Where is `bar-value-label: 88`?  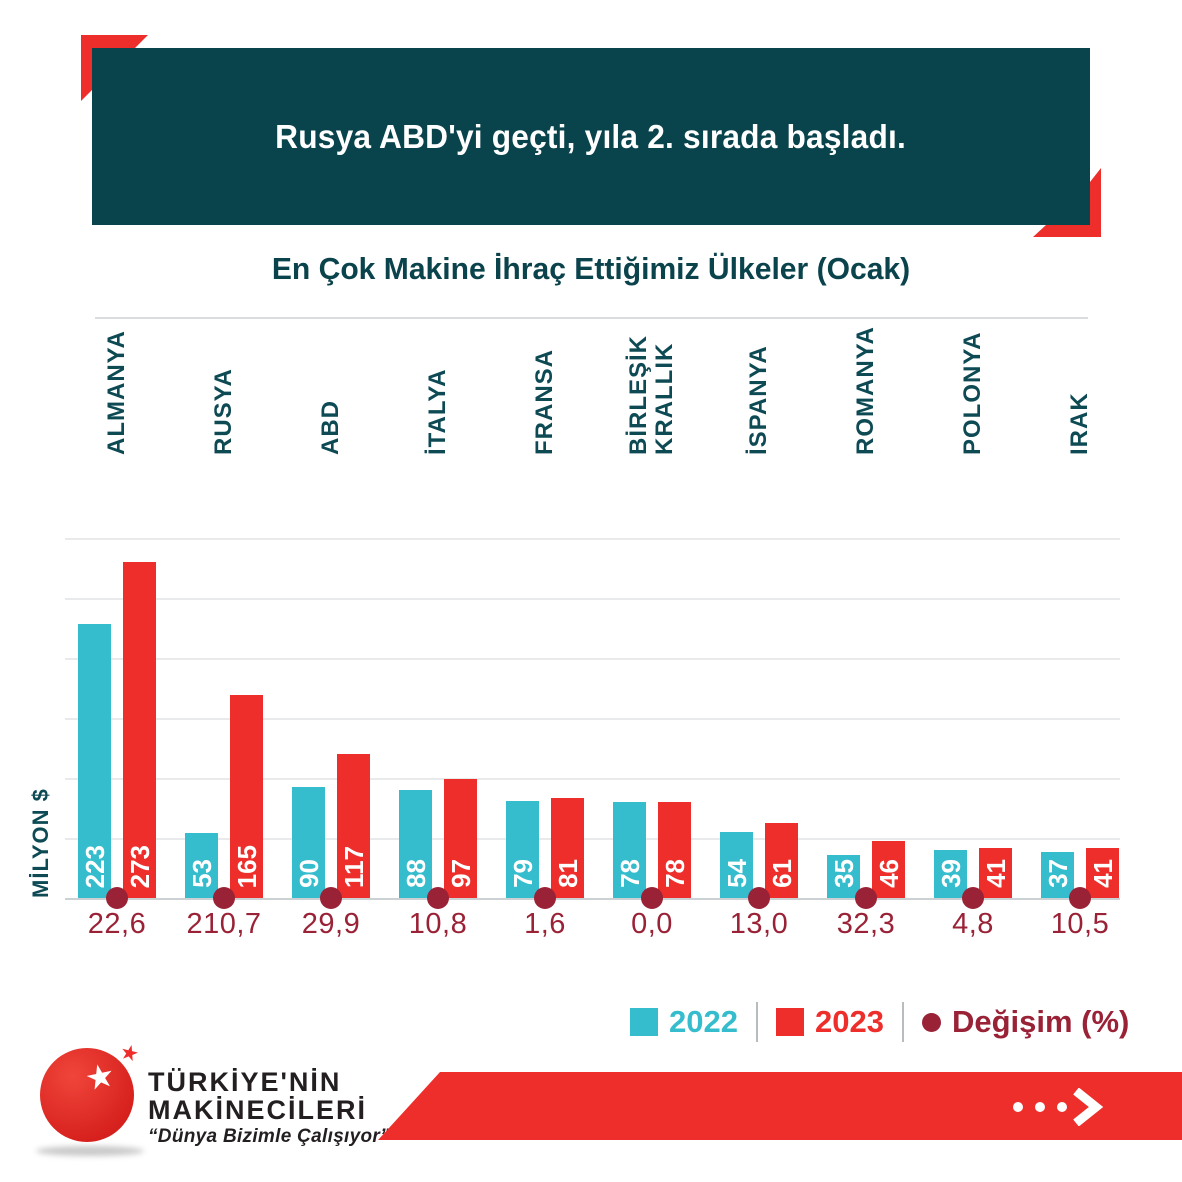 bar-value-label: 88 is located at coordinates (415, 873).